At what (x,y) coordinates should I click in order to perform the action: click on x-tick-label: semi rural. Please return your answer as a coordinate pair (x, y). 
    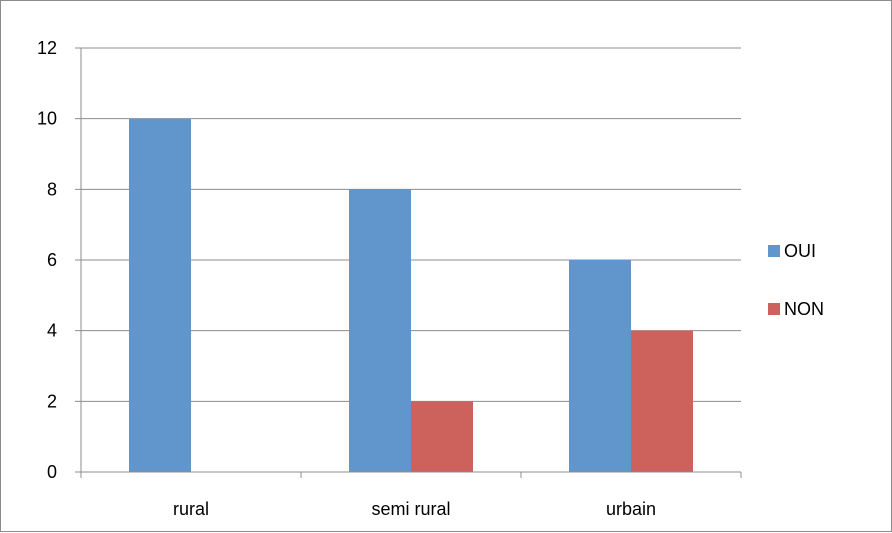
    Looking at the image, I should click on (410, 509).